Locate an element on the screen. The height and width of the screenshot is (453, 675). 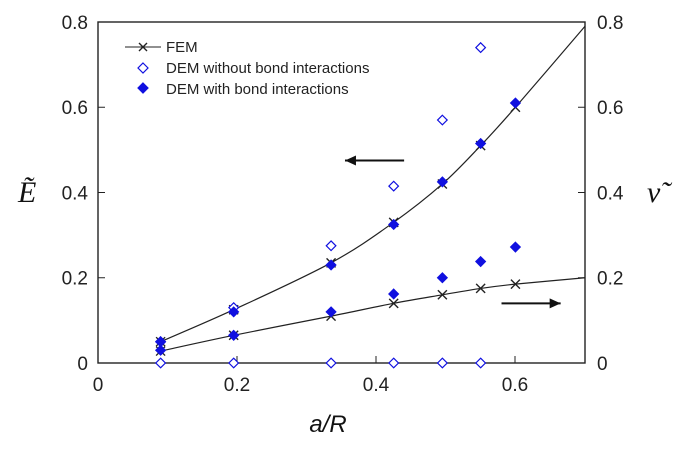
y-left-tick-label-0: 0 is located at coordinates (82, 364).